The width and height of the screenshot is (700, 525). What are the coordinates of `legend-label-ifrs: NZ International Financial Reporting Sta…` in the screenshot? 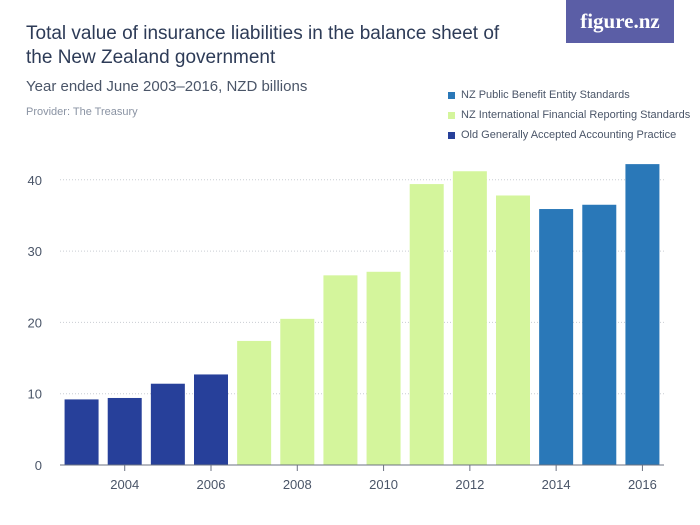 It's located at (576, 115).